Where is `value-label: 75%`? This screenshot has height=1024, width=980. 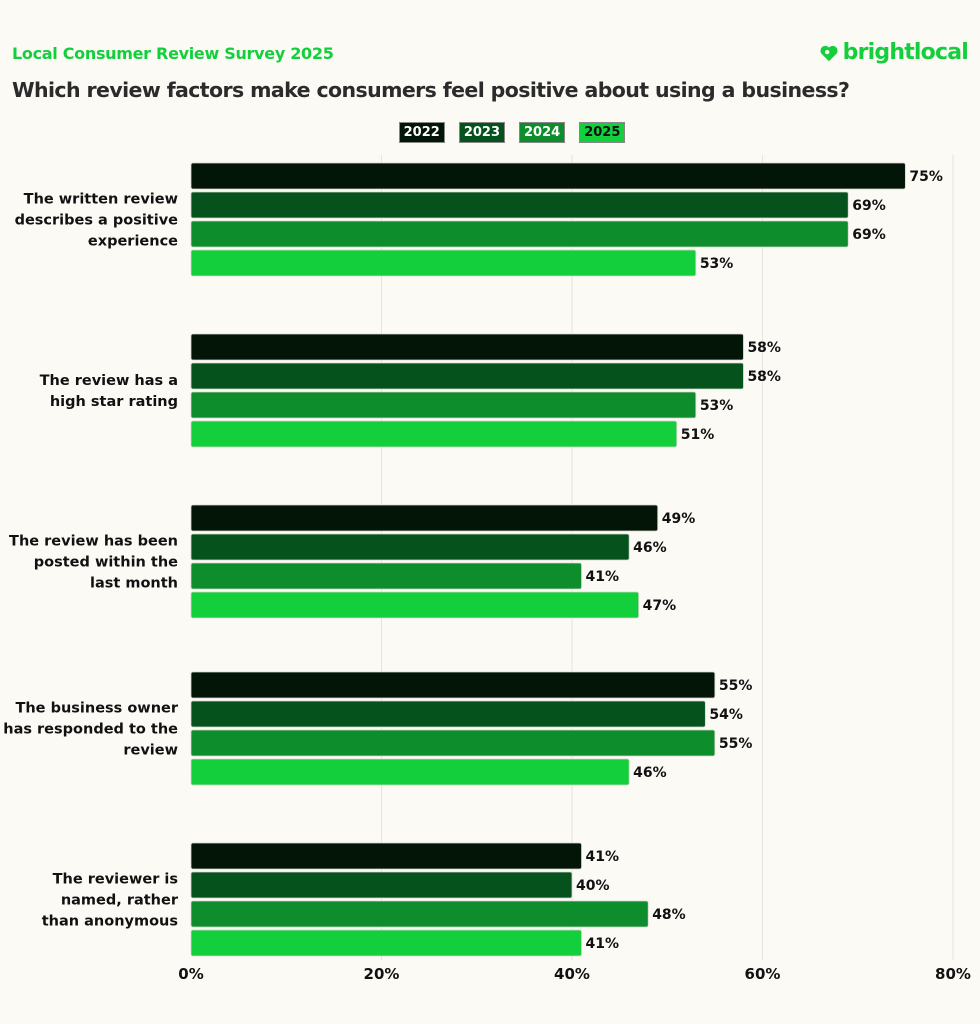
value-label: 75% is located at coordinates (926, 177).